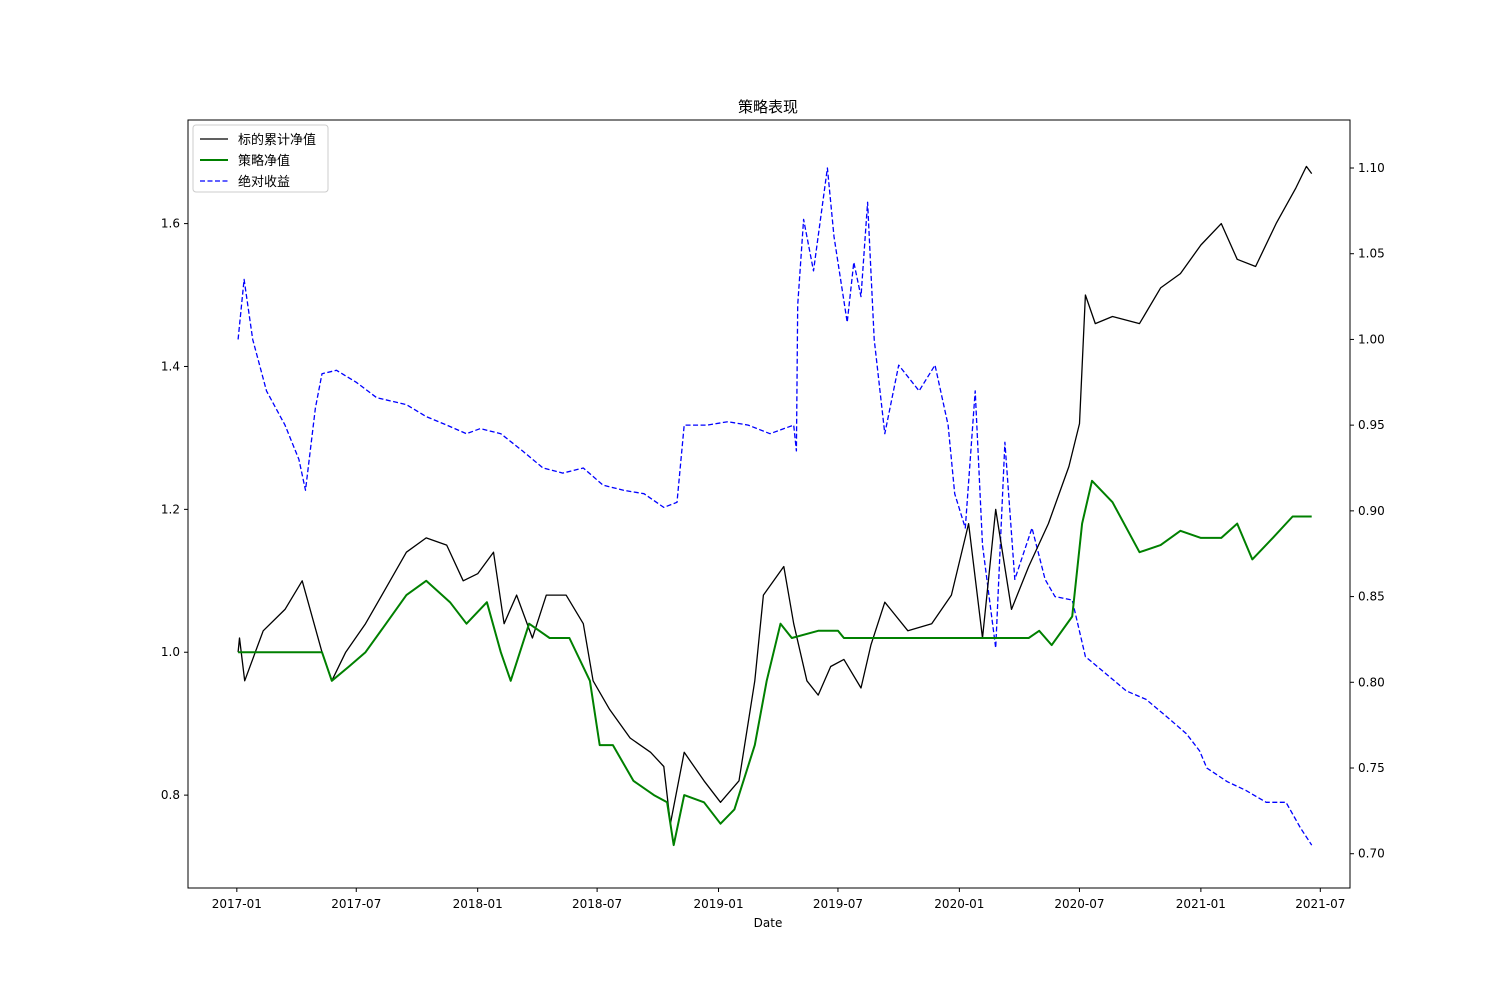 The width and height of the screenshot is (1500, 1000). Describe the element at coordinates (277, 140) in the screenshot. I see `legend-label-0: 标的累计净值` at that location.